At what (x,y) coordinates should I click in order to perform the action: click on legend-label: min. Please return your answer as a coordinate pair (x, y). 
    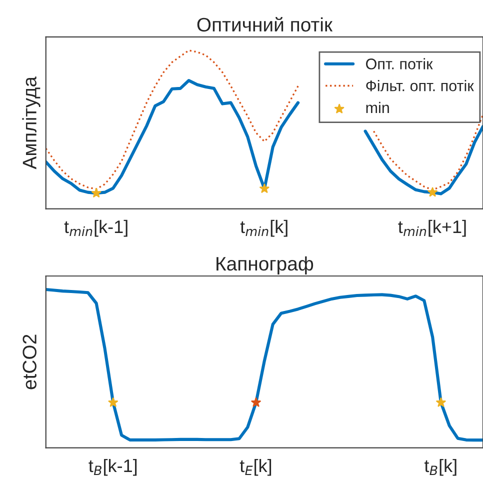
    Looking at the image, I should click on (377, 107).